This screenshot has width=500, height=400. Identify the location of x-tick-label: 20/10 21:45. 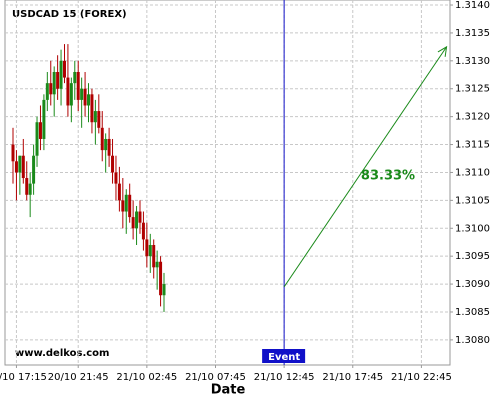
(78, 377).